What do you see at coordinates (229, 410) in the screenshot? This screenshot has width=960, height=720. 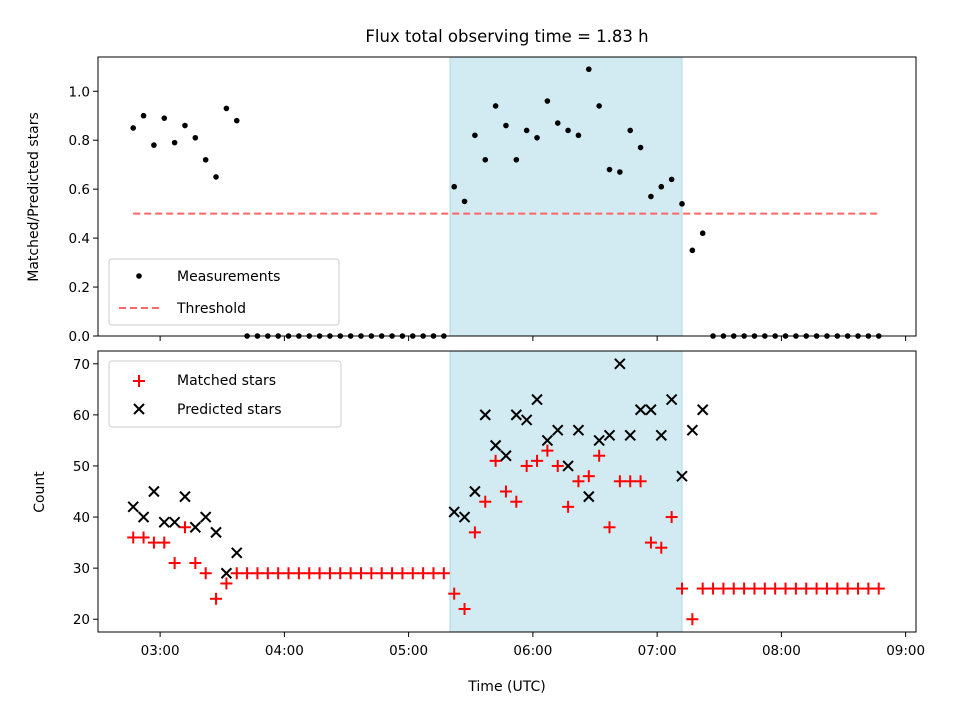 I see `legend-predicted-label: Predicted stars` at bounding box center [229, 410].